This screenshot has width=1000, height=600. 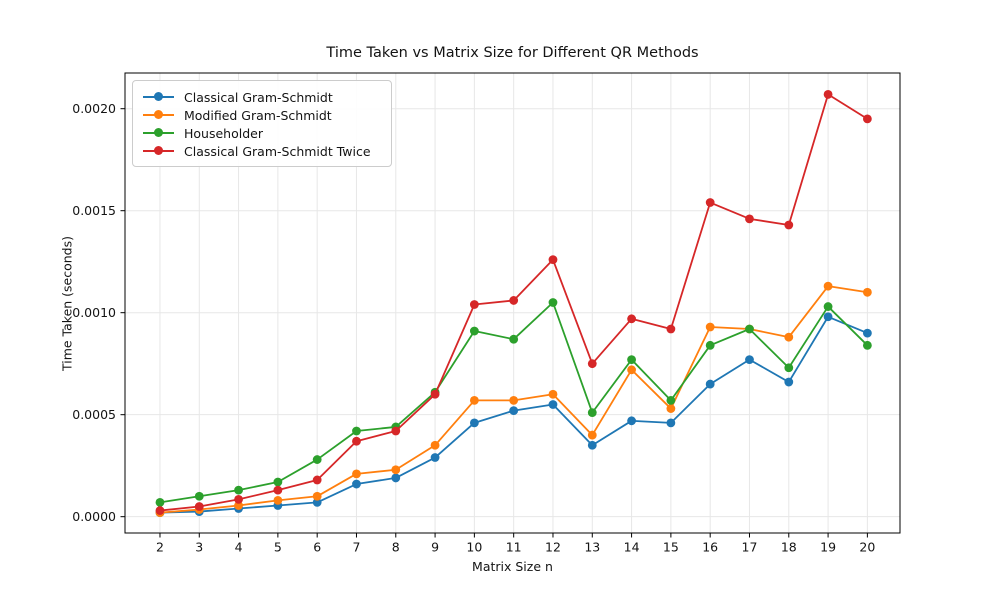 I want to click on x-tick-label: 11, so click(x=514, y=547).